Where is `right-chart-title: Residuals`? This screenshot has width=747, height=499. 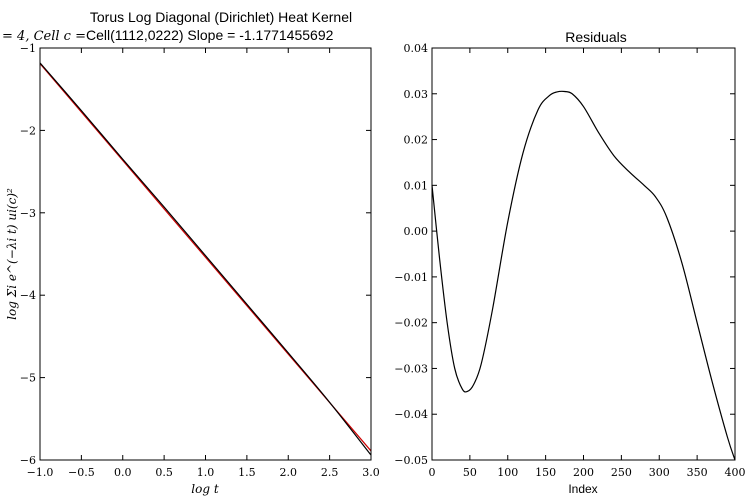
right-chart-title: Residuals is located at coordinates (595, 37).